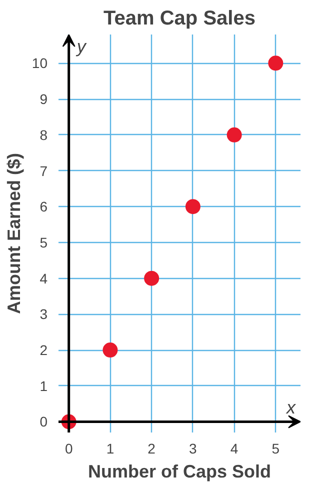  I want to click on y-tick-label: 10, so click(40, 63).